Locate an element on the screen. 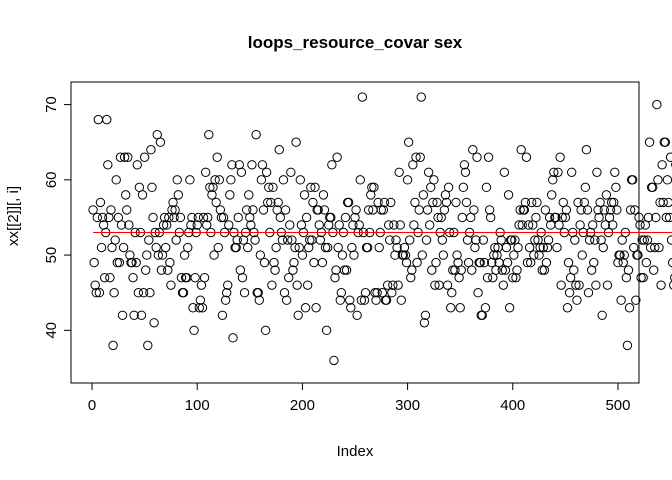  y-tick-label: 50 is located at coordinates (51, 255).